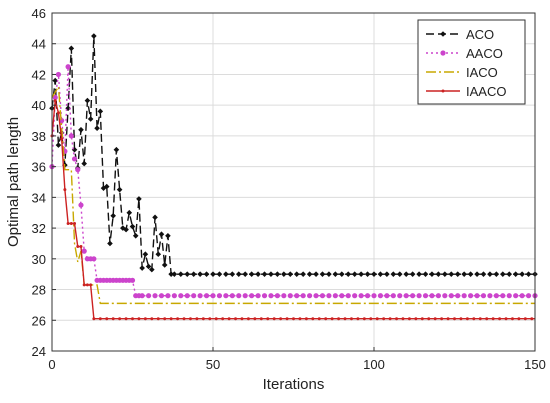  What do you see at coordinates (39, 105) in the screenshot?
I see `y-tick-label: 40` at bounding box center [39, 105].